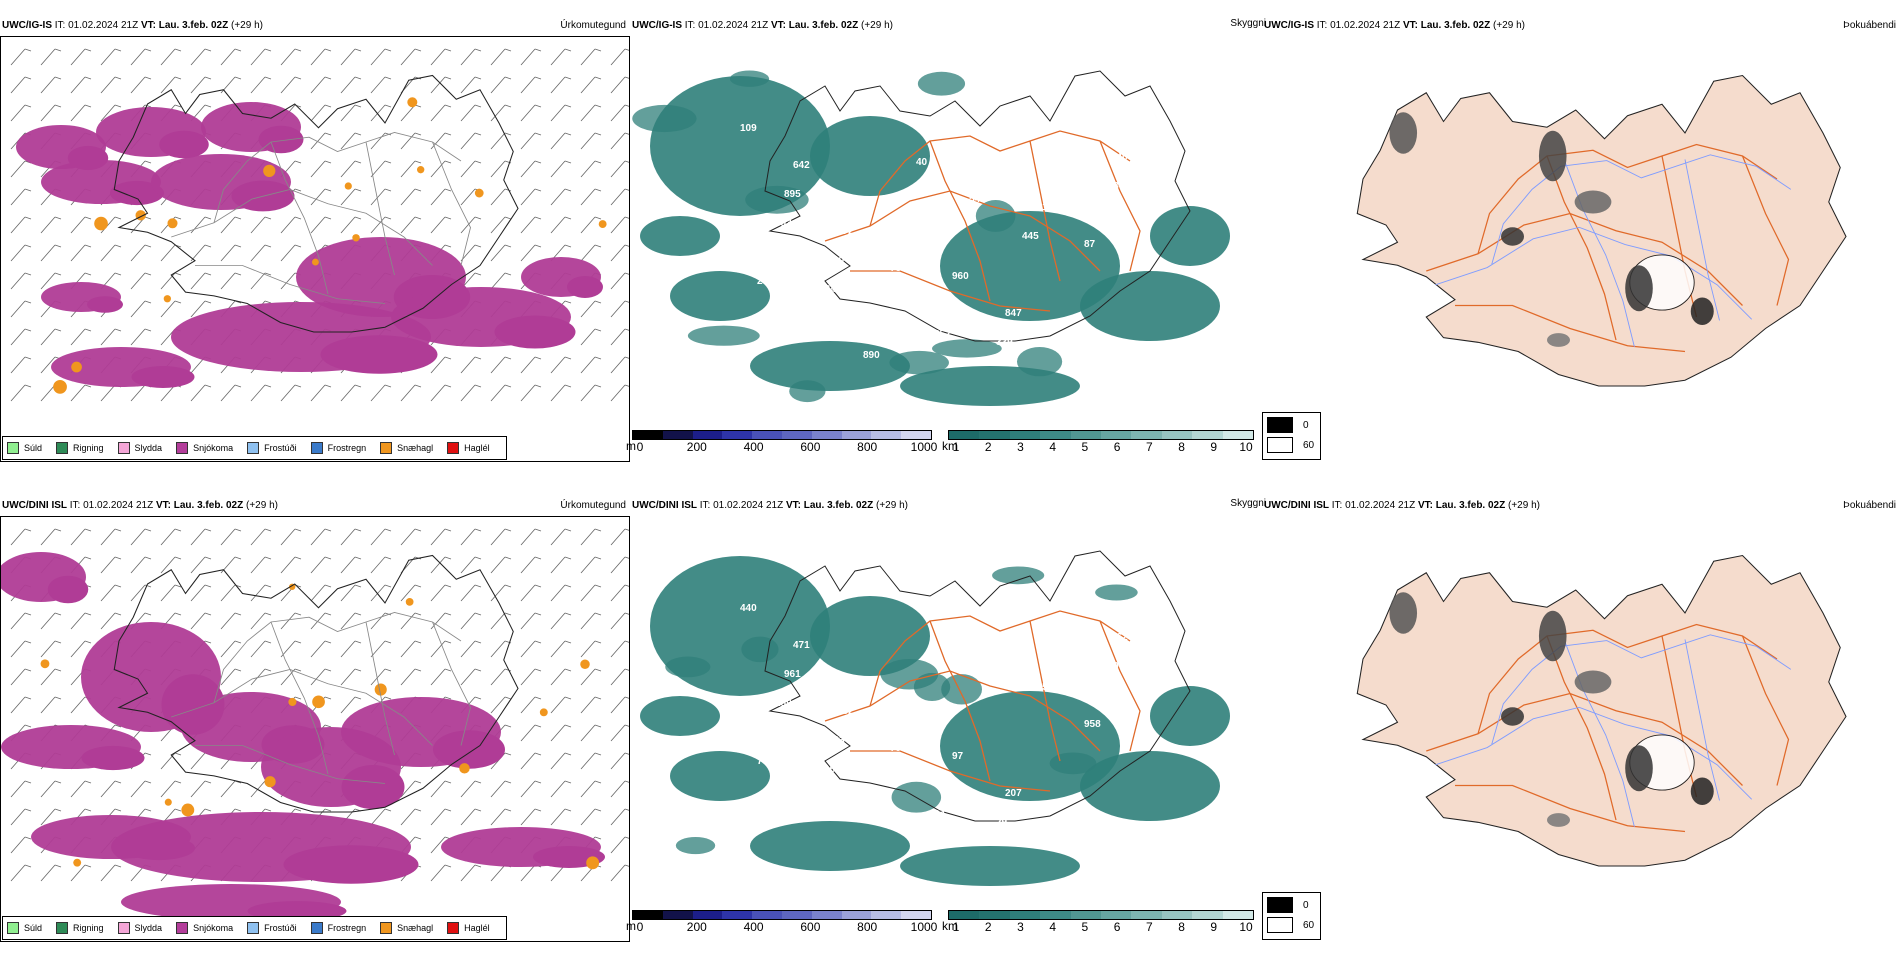  What do you see at coordinates (1057, 629) in the screenshot?
I see `height-label: 174` at bounding box center [1057, 629].